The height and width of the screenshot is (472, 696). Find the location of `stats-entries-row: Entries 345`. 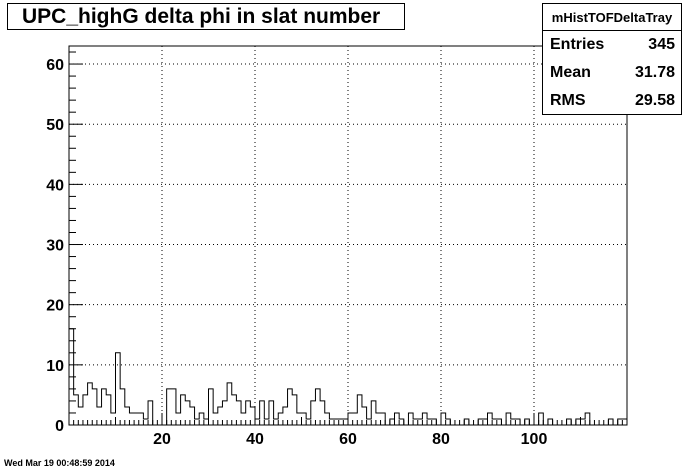

stats-entries-row: Entries 345 is located at coordinates (612, 46).